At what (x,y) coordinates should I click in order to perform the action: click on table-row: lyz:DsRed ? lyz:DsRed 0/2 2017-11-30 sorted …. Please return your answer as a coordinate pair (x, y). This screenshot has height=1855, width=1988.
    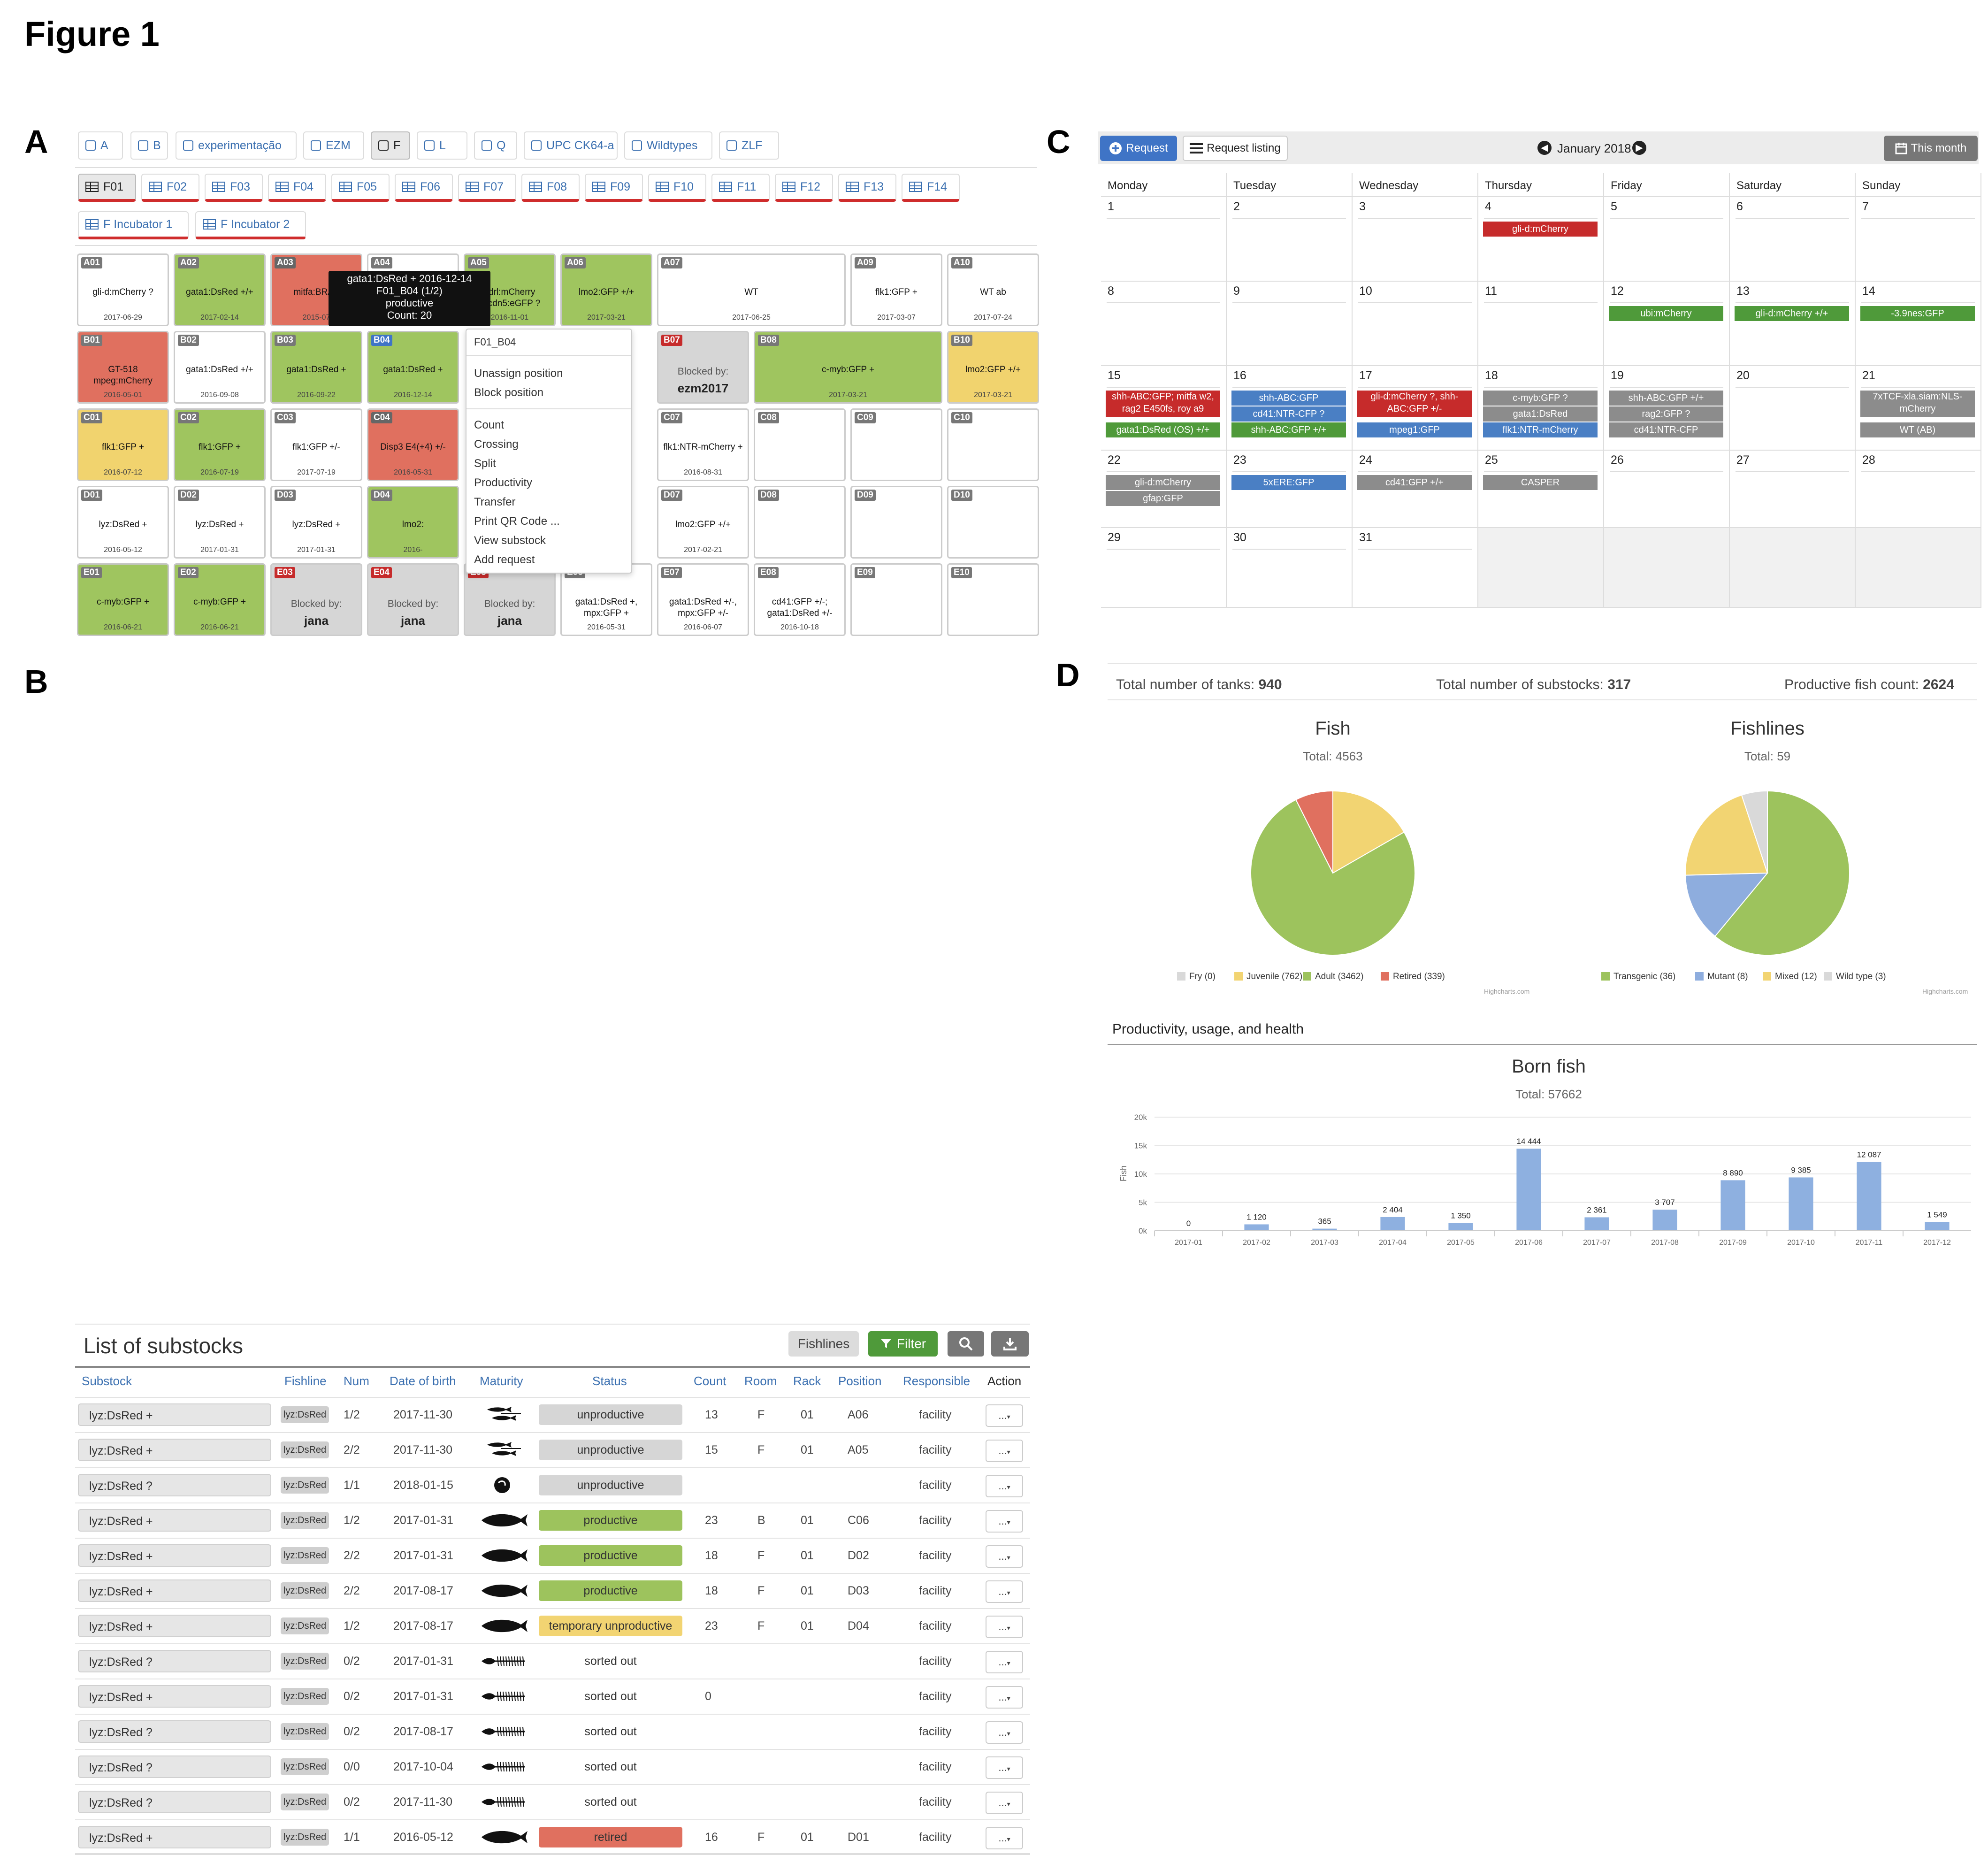
    Looking at the image, I should click on (552, 1801).